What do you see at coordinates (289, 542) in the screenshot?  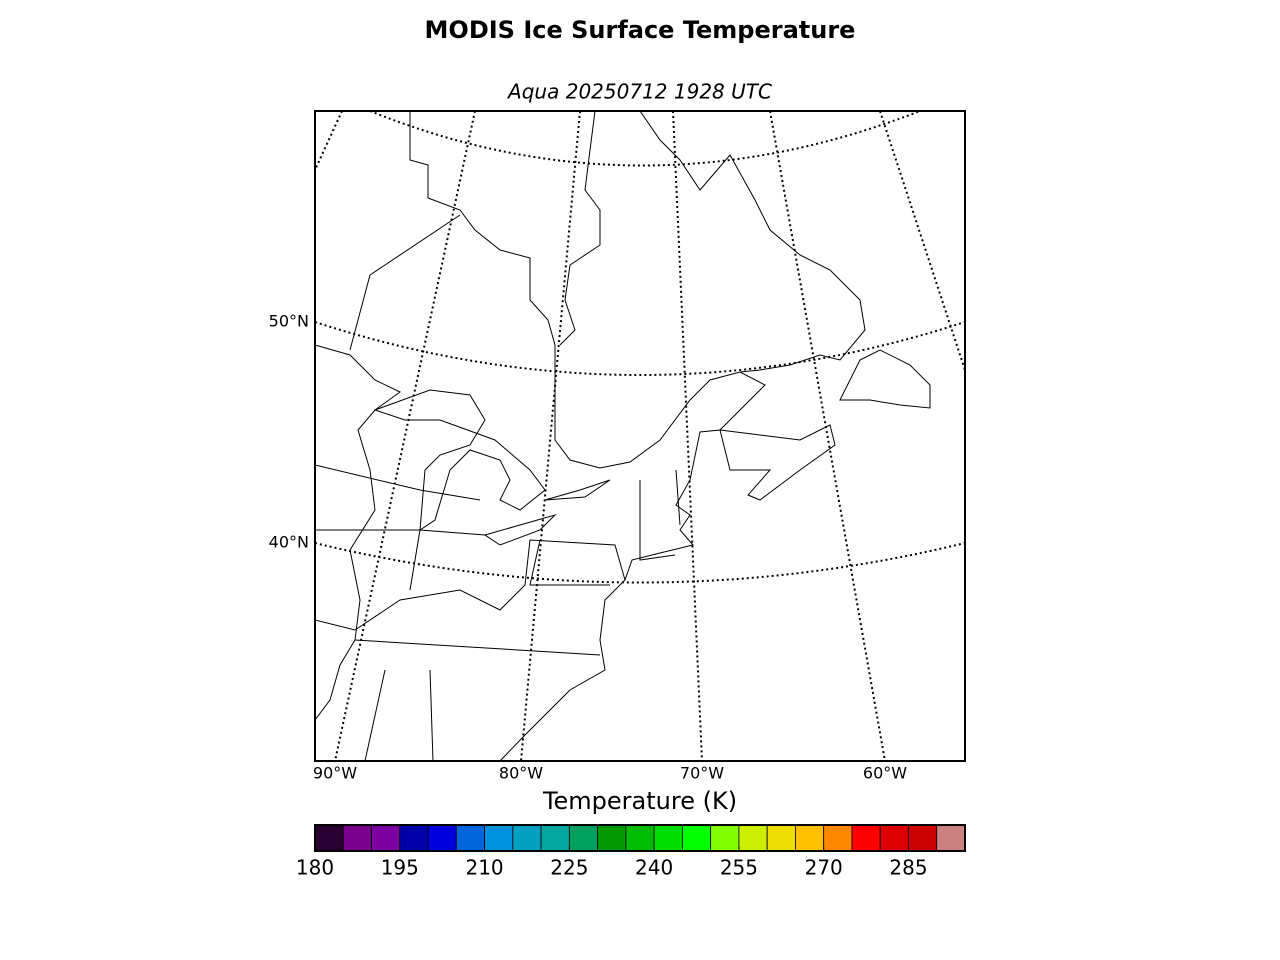 I see `lat-label: 40°N` at bounding box center [289, 542].